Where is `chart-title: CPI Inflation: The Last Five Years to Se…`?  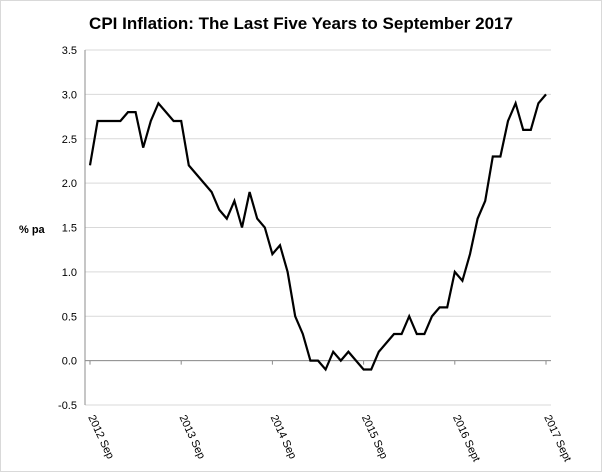
chart-title: CPI Inflation: The Last Five Years to Se… is located at coordinates (301, 23).